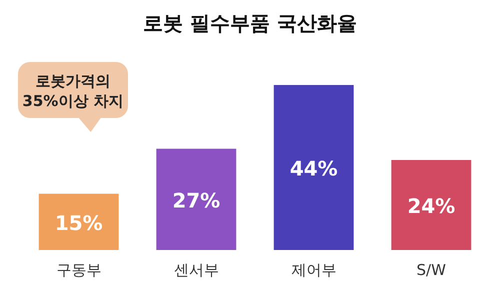  Describe the element at coordinates (73, 91) in the screenshot. I see `annotation: 로봇가격의 35%이상 차지` at that location.